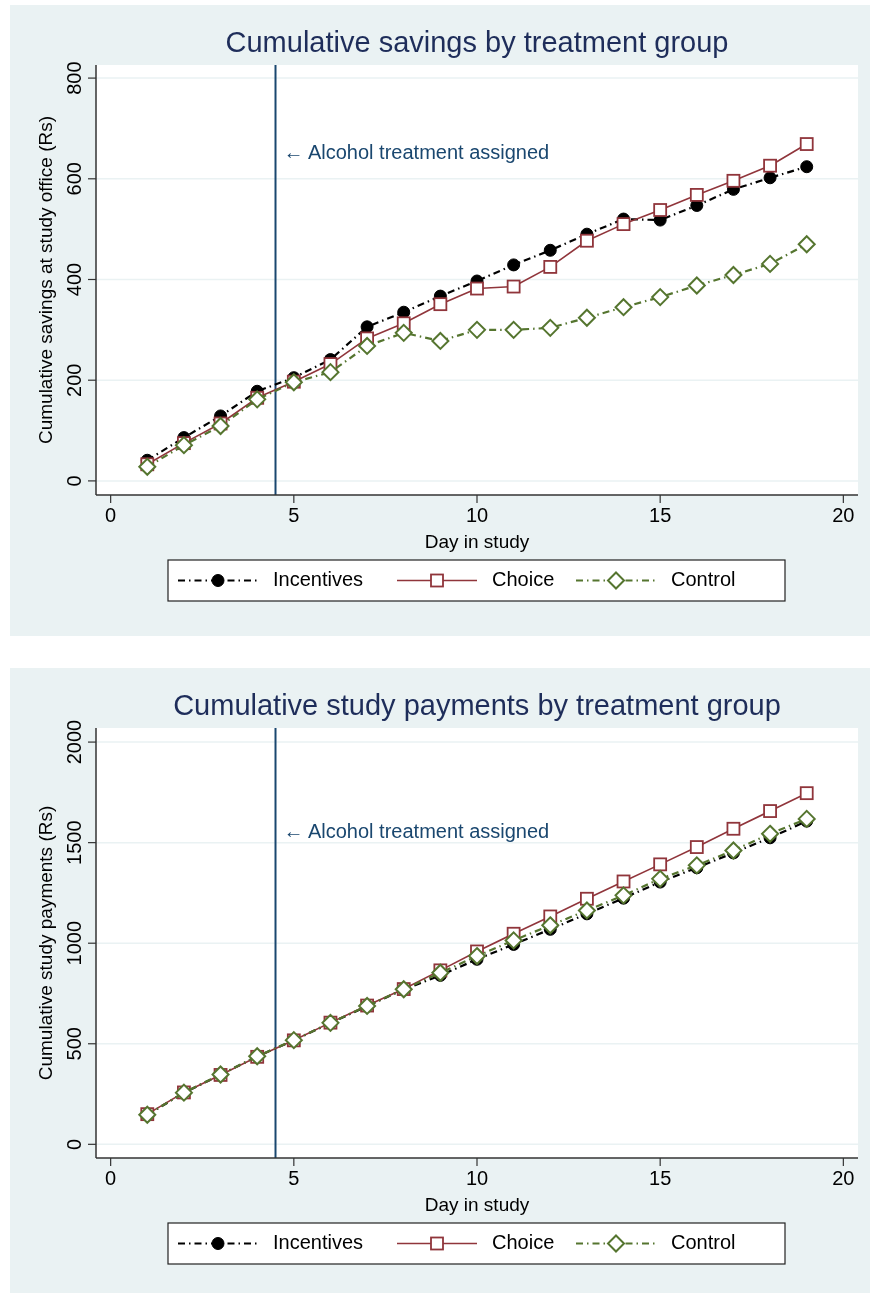  Describe the element at coordinates (74, 78) in the screenshot. I see `y-tick-label: 800` at that location.